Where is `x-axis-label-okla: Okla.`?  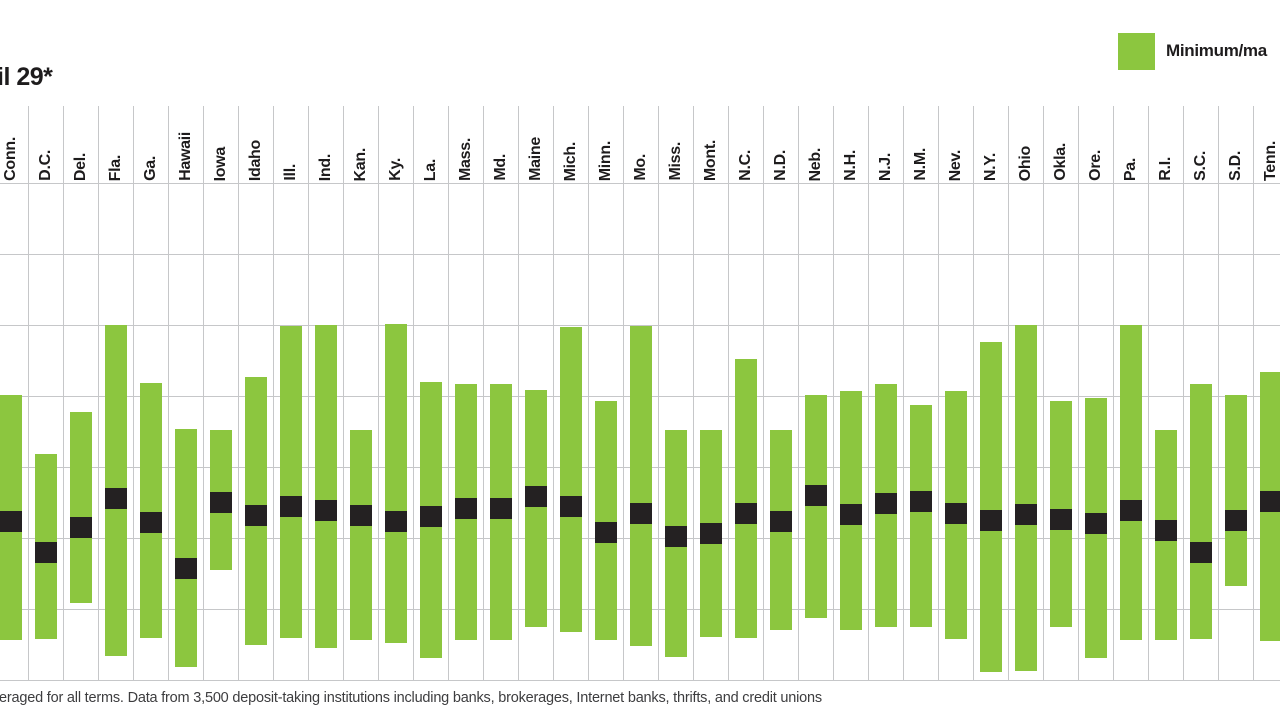 x-axis-label-okla: Okla. is located at coordinates (1060, 162).